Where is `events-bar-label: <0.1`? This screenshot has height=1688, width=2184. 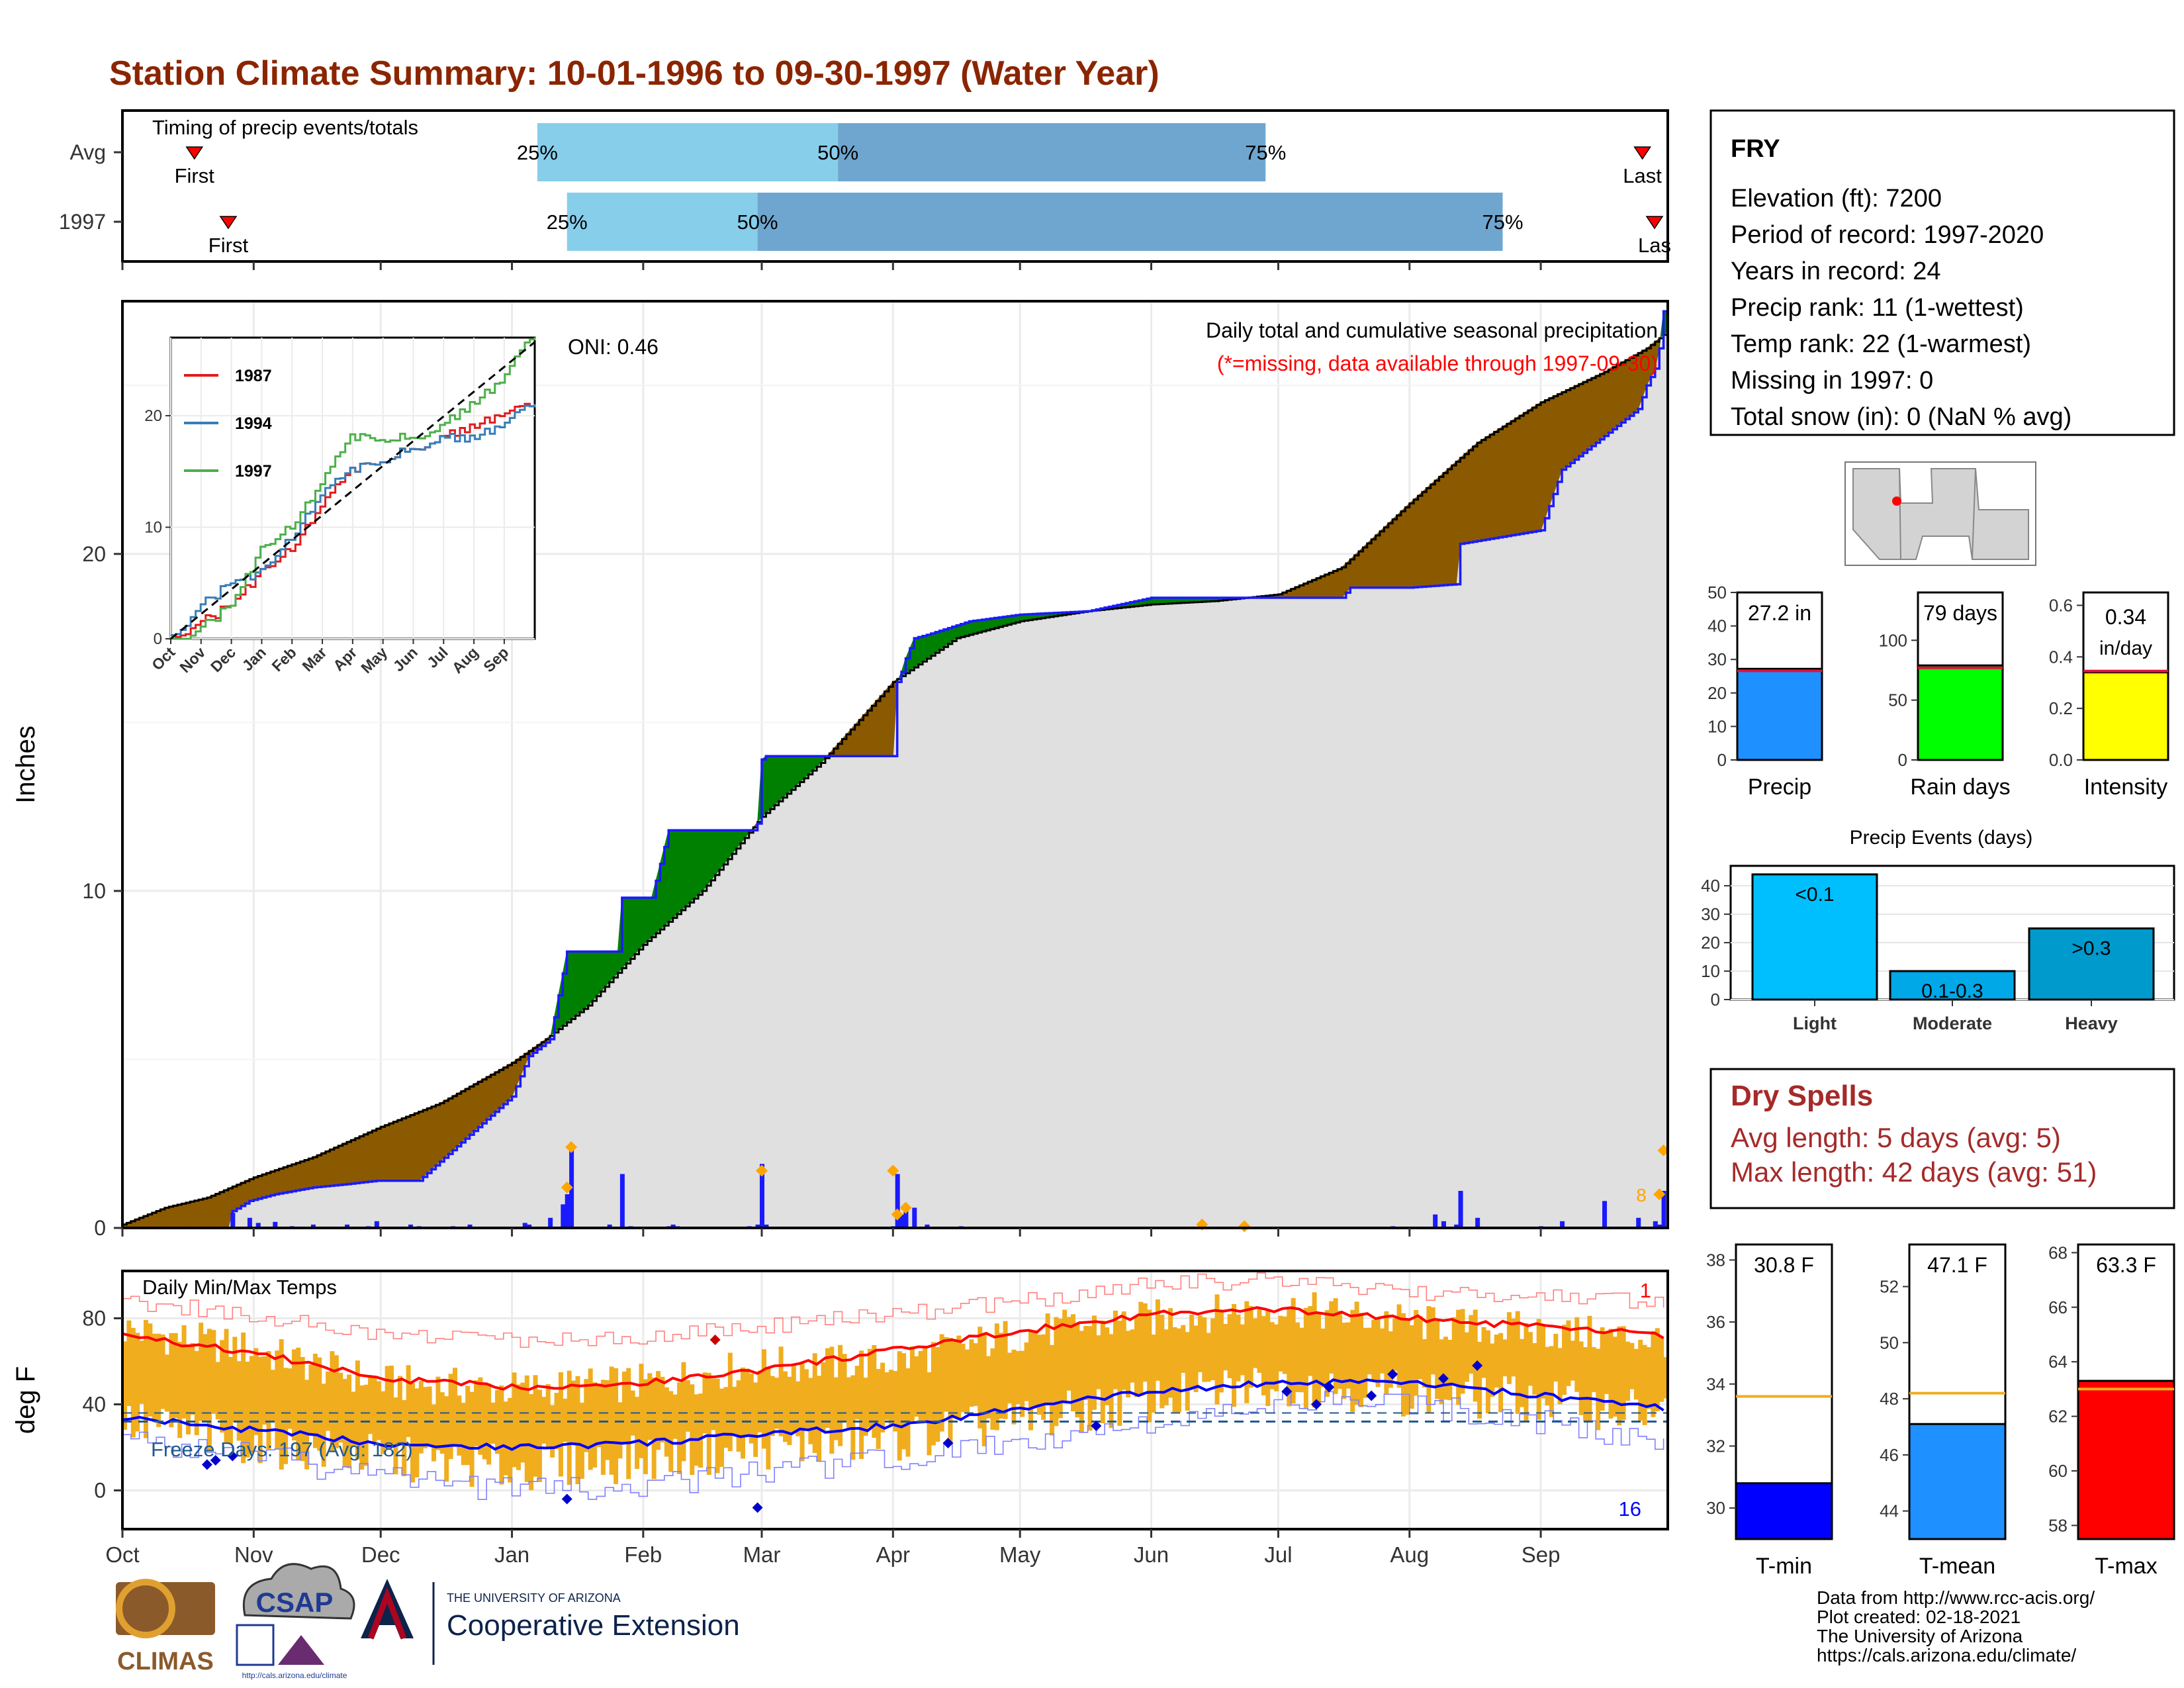
events-bar-label: <0.1 is located at coordinates (1814, 895).